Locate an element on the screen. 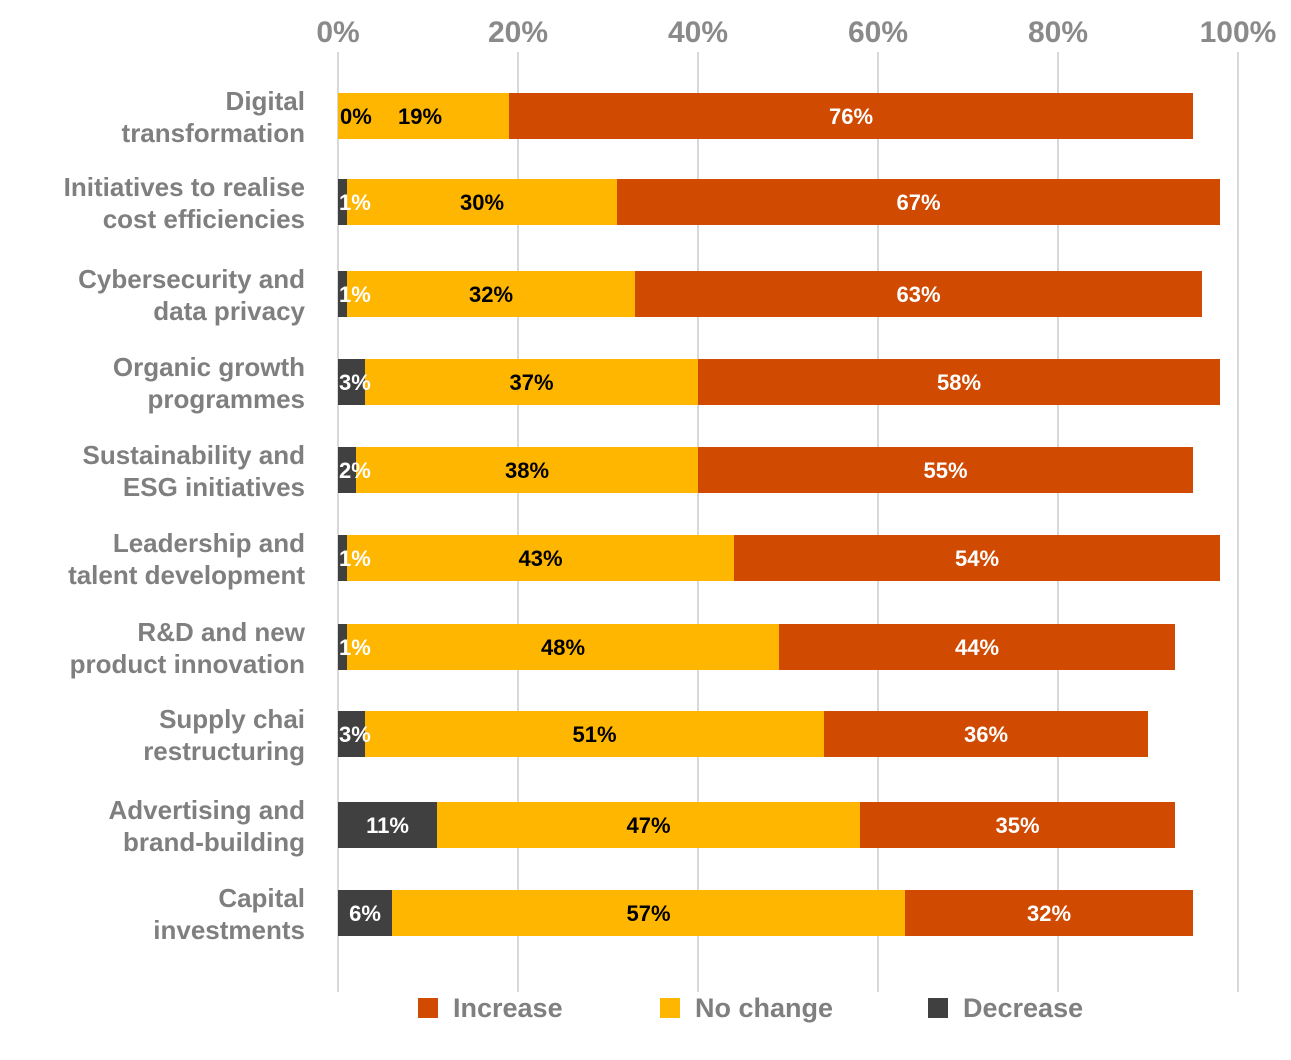  value-label-increase: 35% is located at coordinates (1017, 825).